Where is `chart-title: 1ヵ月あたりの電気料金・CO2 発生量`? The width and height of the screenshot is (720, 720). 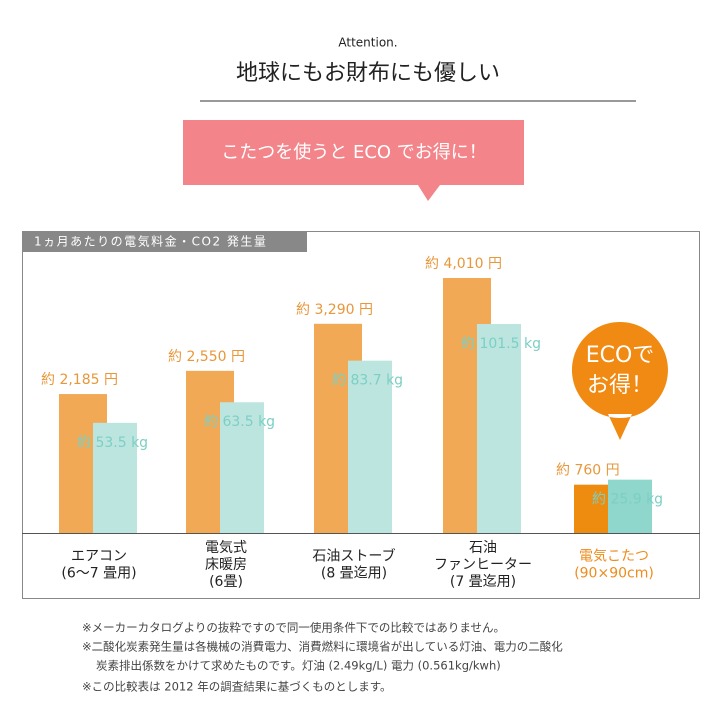
chart-title: 1ヵ月あたりの電気料金・CO2 発生量 is located at coordinates (150, 241).